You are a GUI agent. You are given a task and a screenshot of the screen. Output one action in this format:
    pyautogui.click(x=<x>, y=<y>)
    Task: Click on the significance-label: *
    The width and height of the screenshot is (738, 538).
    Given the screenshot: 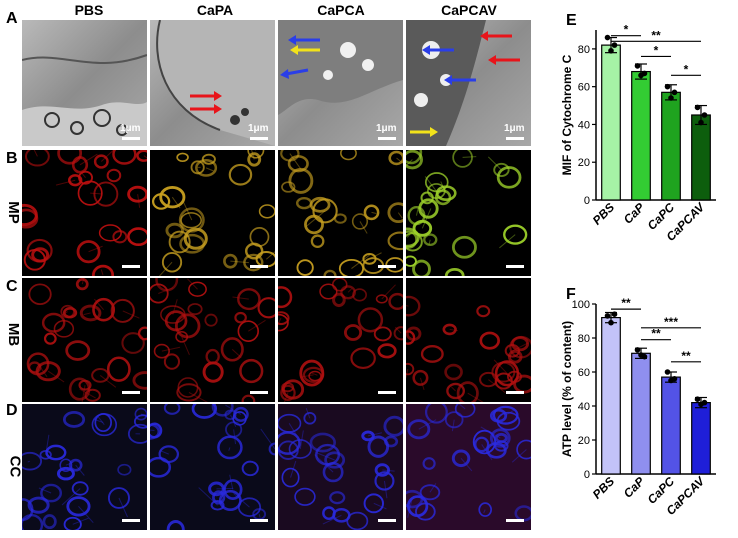 What is the action you would take?
    pyautogui.click(x=626, y=30)
    